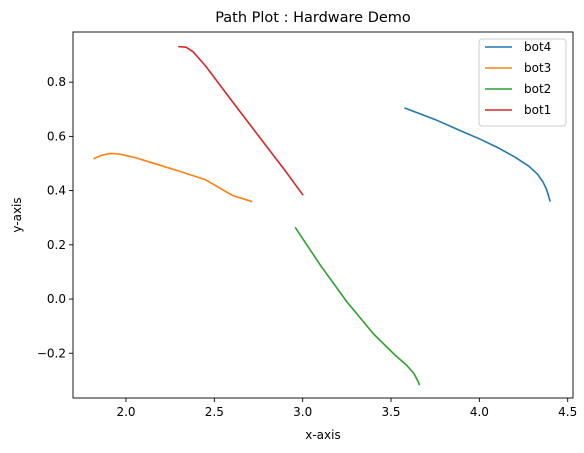 The image size is (584, 453). What do you see at coordinates (125, 412) in the screenshot?
I see `x-tick-label: 2.0` at bounding box center [125, 412].